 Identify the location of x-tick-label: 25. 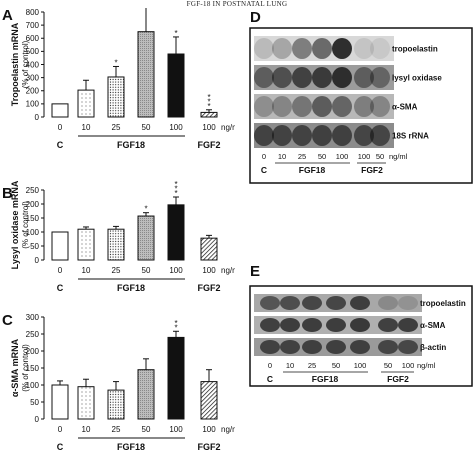
(116, 127).